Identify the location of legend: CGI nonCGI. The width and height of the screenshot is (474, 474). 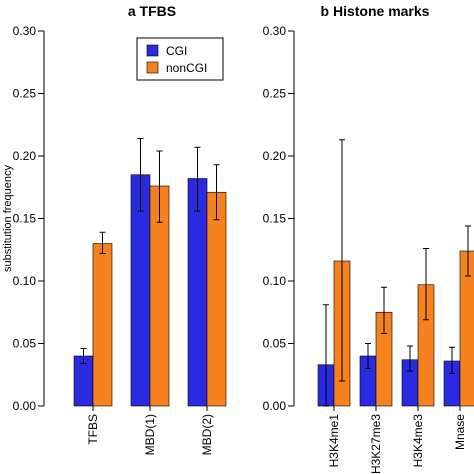
(180, 59).